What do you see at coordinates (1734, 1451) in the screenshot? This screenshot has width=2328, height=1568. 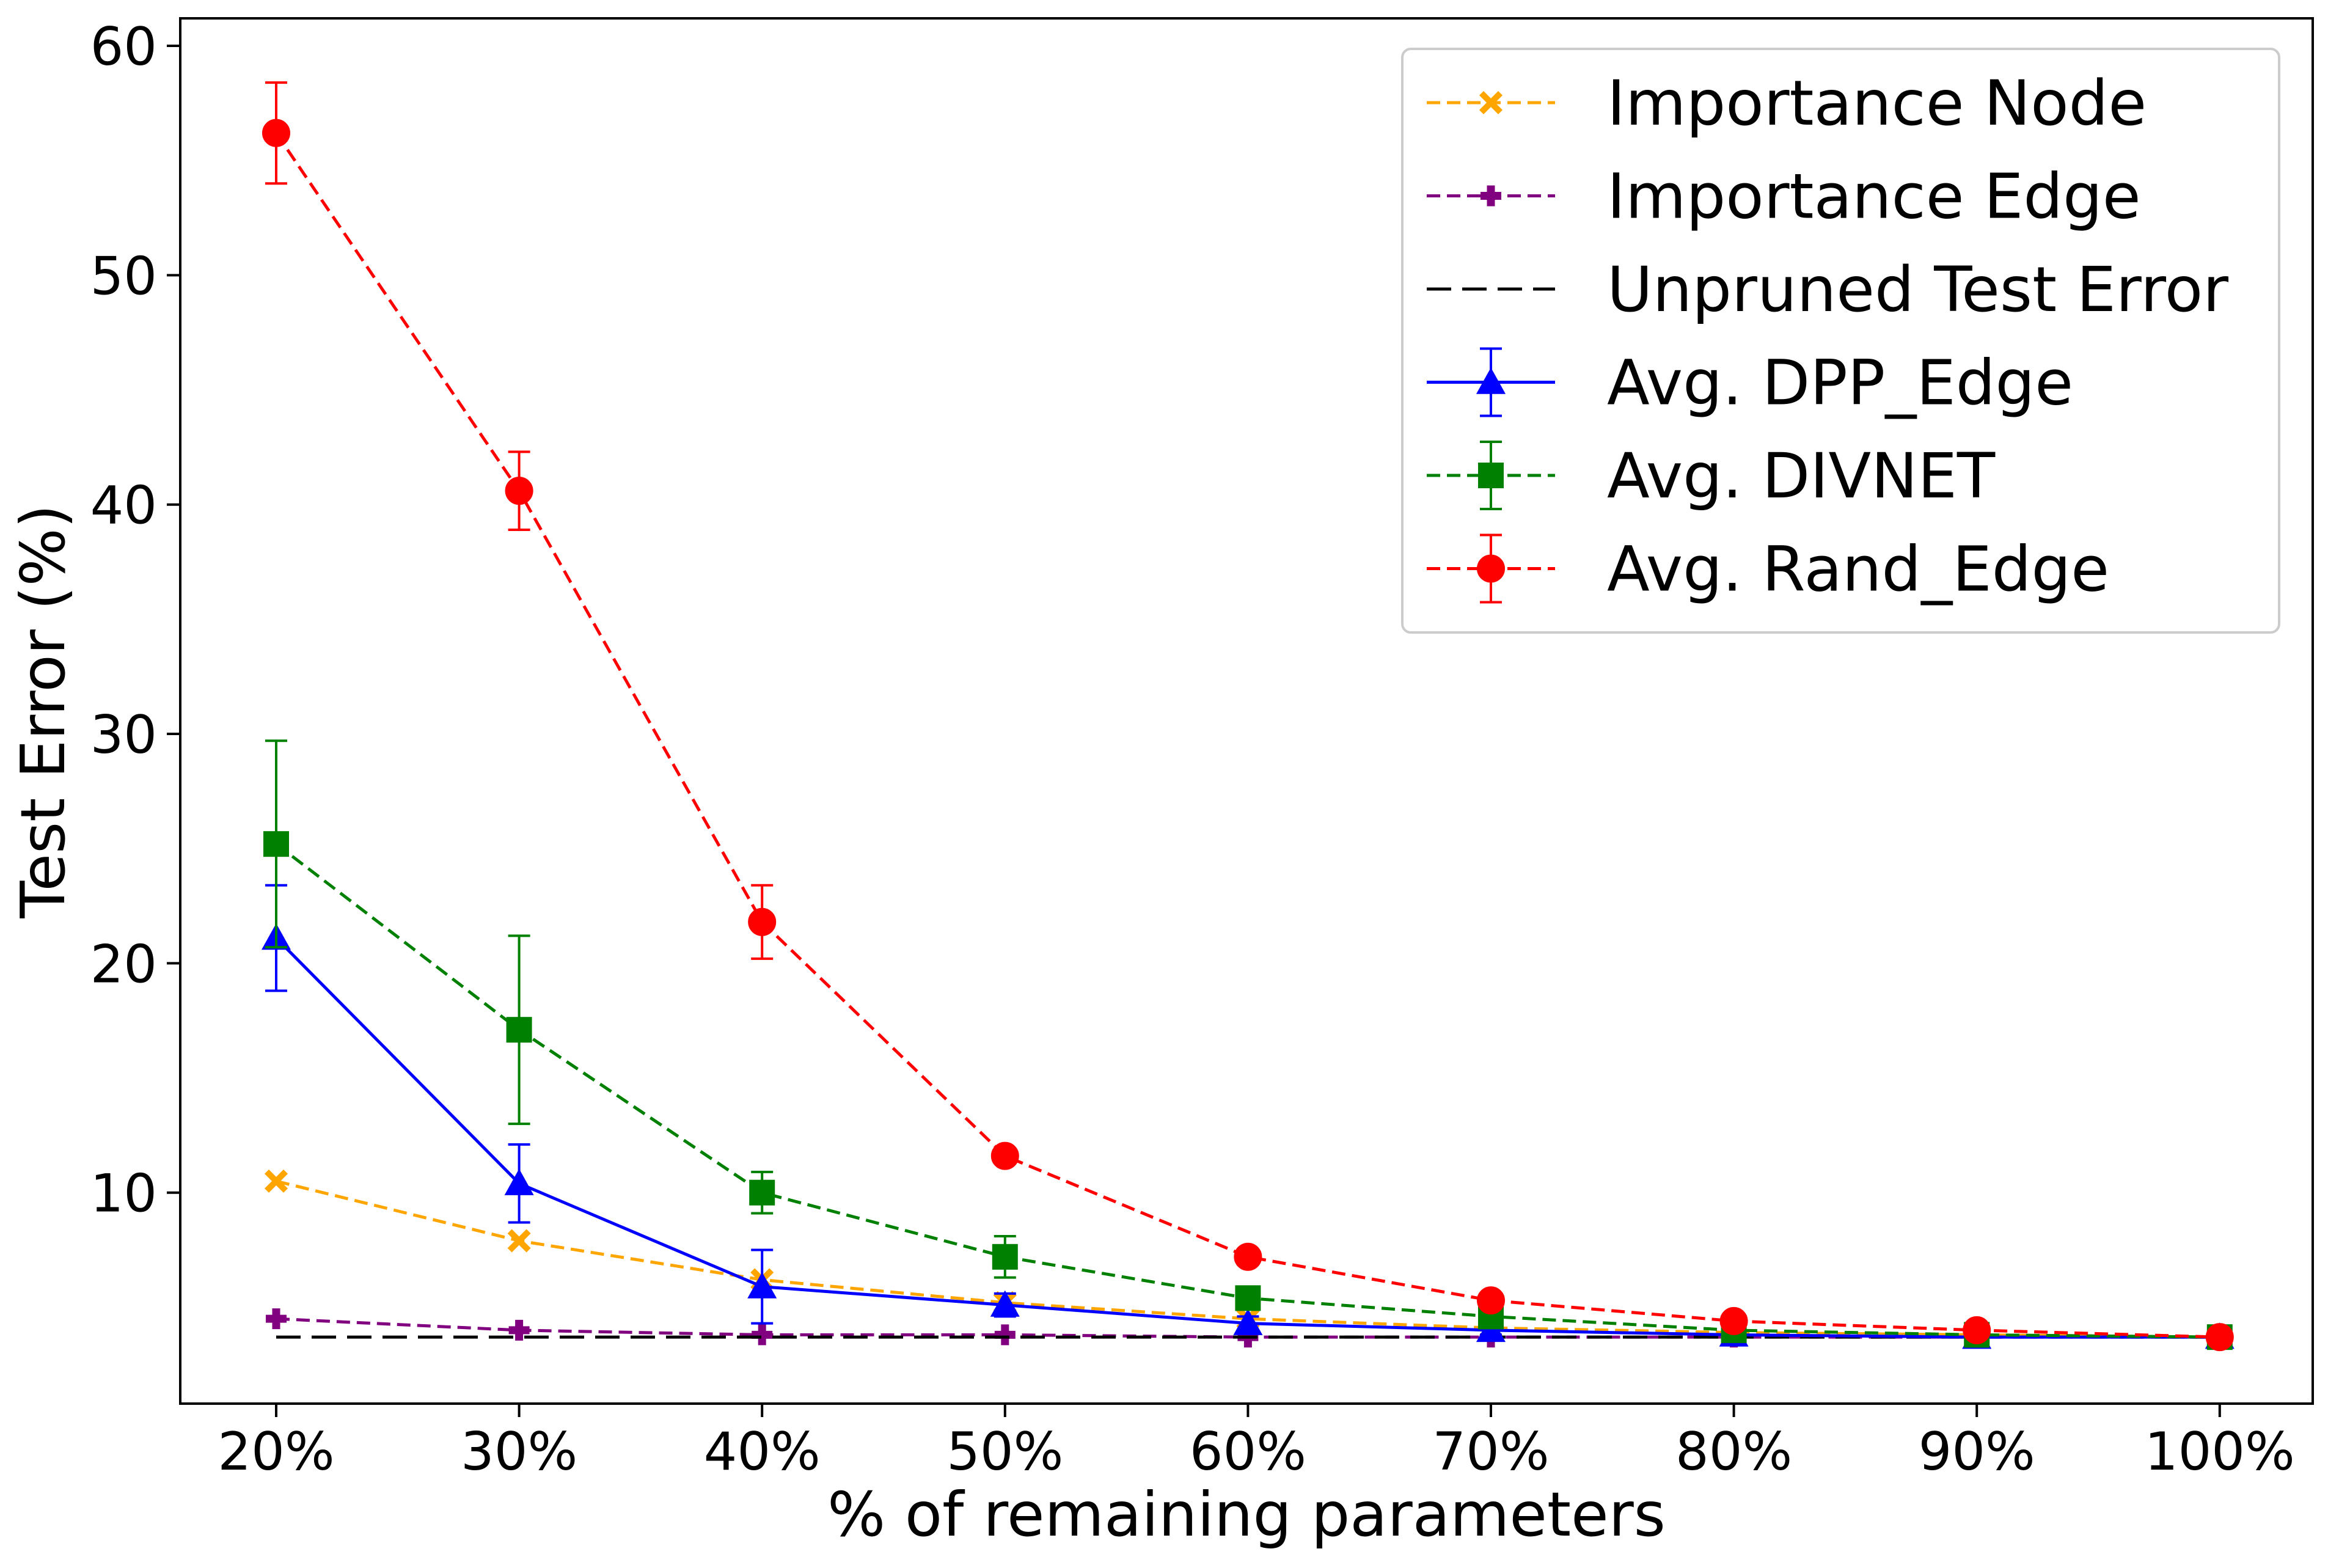 I see `x-tick-label: 80%` at bounding box center [1734, 1451].